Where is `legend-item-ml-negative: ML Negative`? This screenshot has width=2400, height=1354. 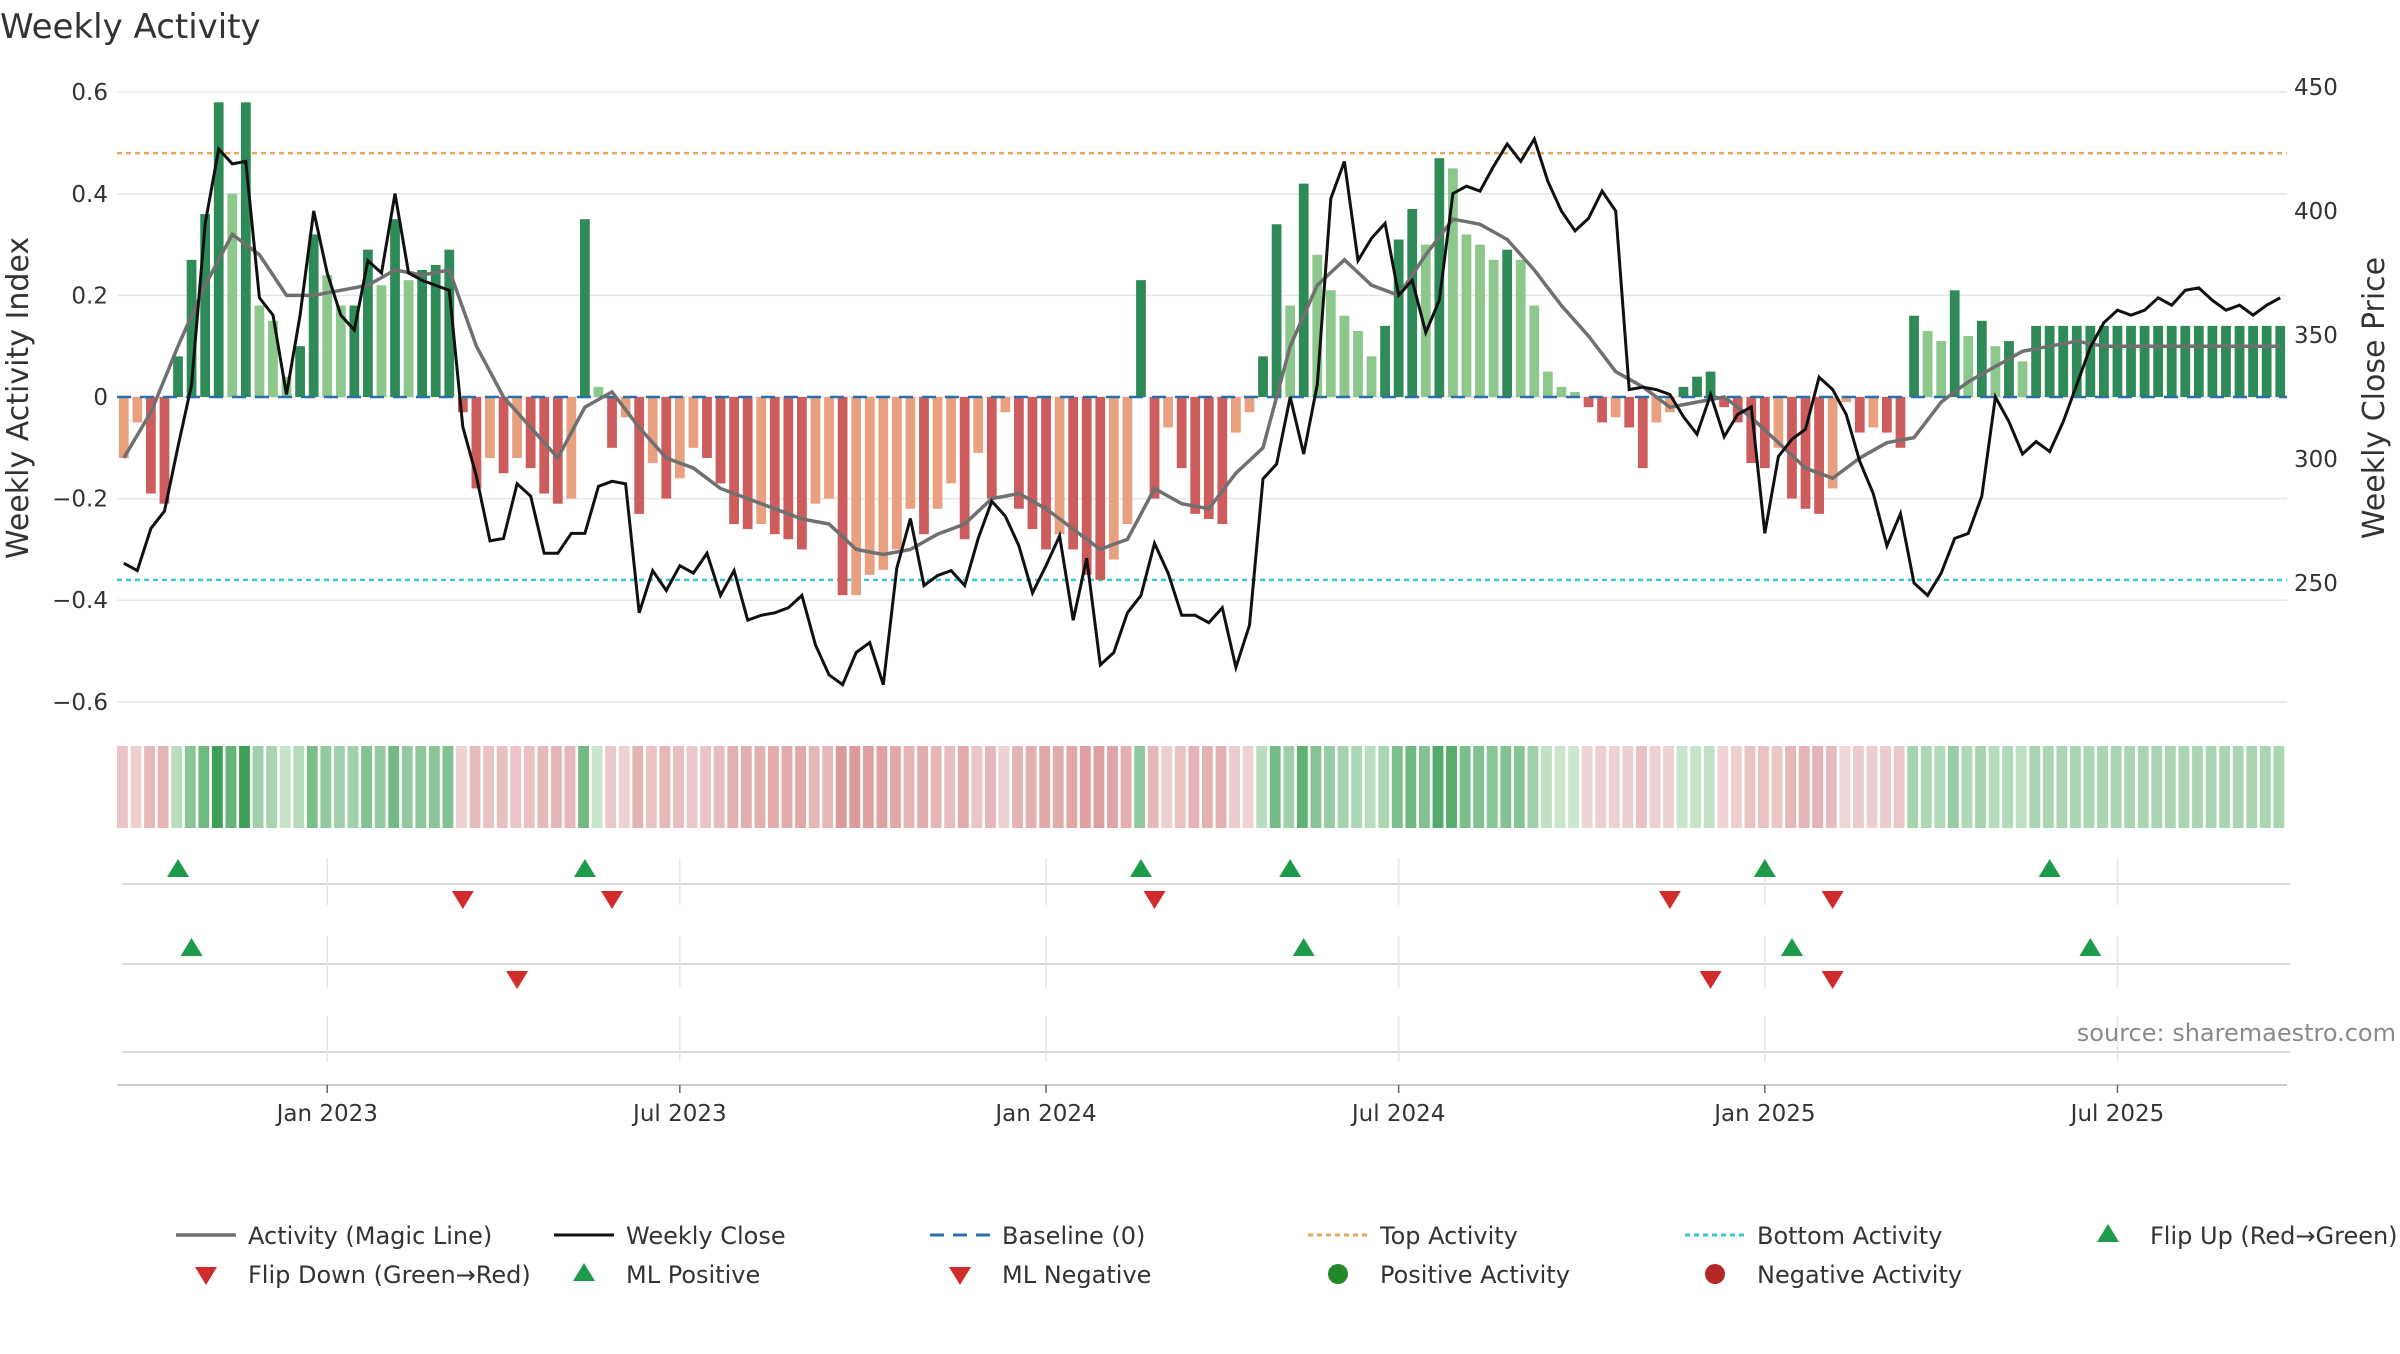 legend-item-ml-negative: ML Negative is located at coordinates (1050, 1275).